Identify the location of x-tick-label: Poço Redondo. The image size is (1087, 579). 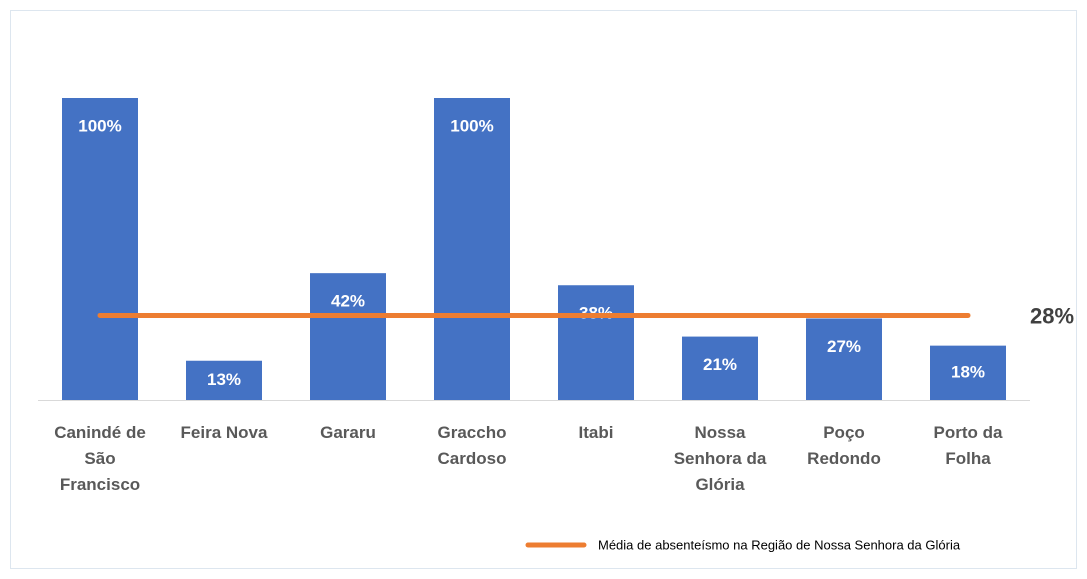
(844, 445).